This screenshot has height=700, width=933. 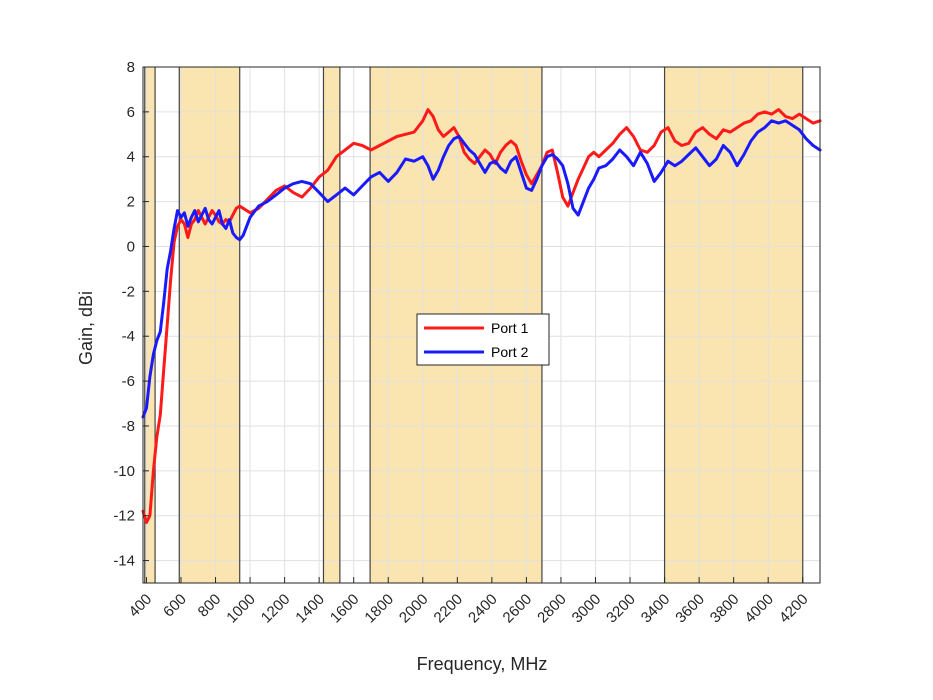 I want to click on y-tick-label: -8, so click(x=128, y=426).